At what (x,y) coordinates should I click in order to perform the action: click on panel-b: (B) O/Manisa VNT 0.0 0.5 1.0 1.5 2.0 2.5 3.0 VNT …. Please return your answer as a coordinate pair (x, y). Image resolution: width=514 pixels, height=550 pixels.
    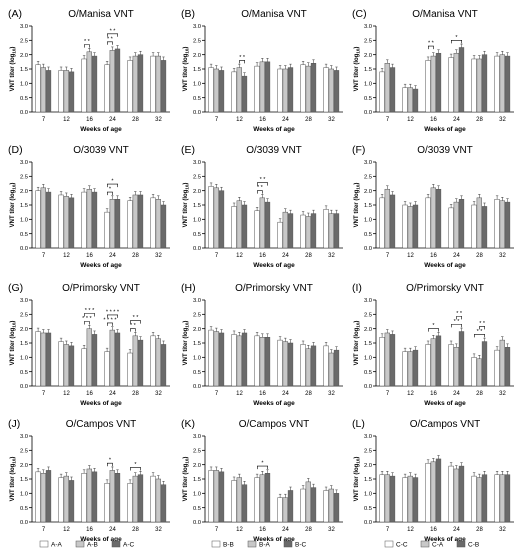
    Looking at the image, I should click on (262, 70).